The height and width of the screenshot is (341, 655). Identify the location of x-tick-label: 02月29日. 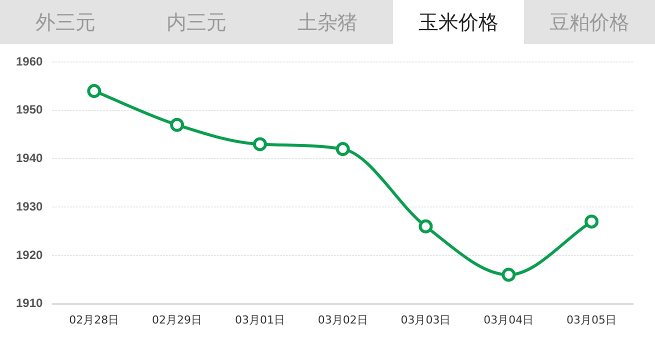
(177, 319).